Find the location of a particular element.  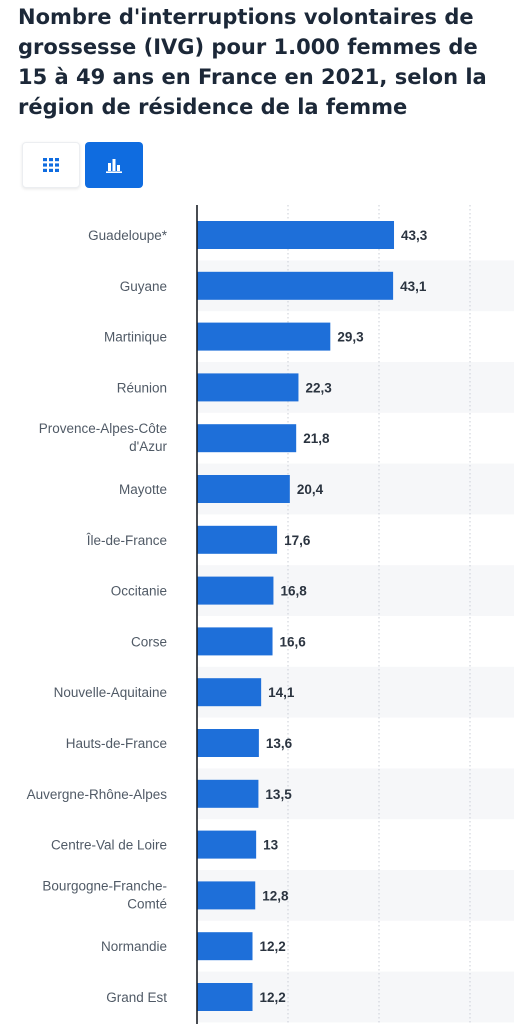

category-label: Centre-Val de Loire is located at coordinates (109, 845).